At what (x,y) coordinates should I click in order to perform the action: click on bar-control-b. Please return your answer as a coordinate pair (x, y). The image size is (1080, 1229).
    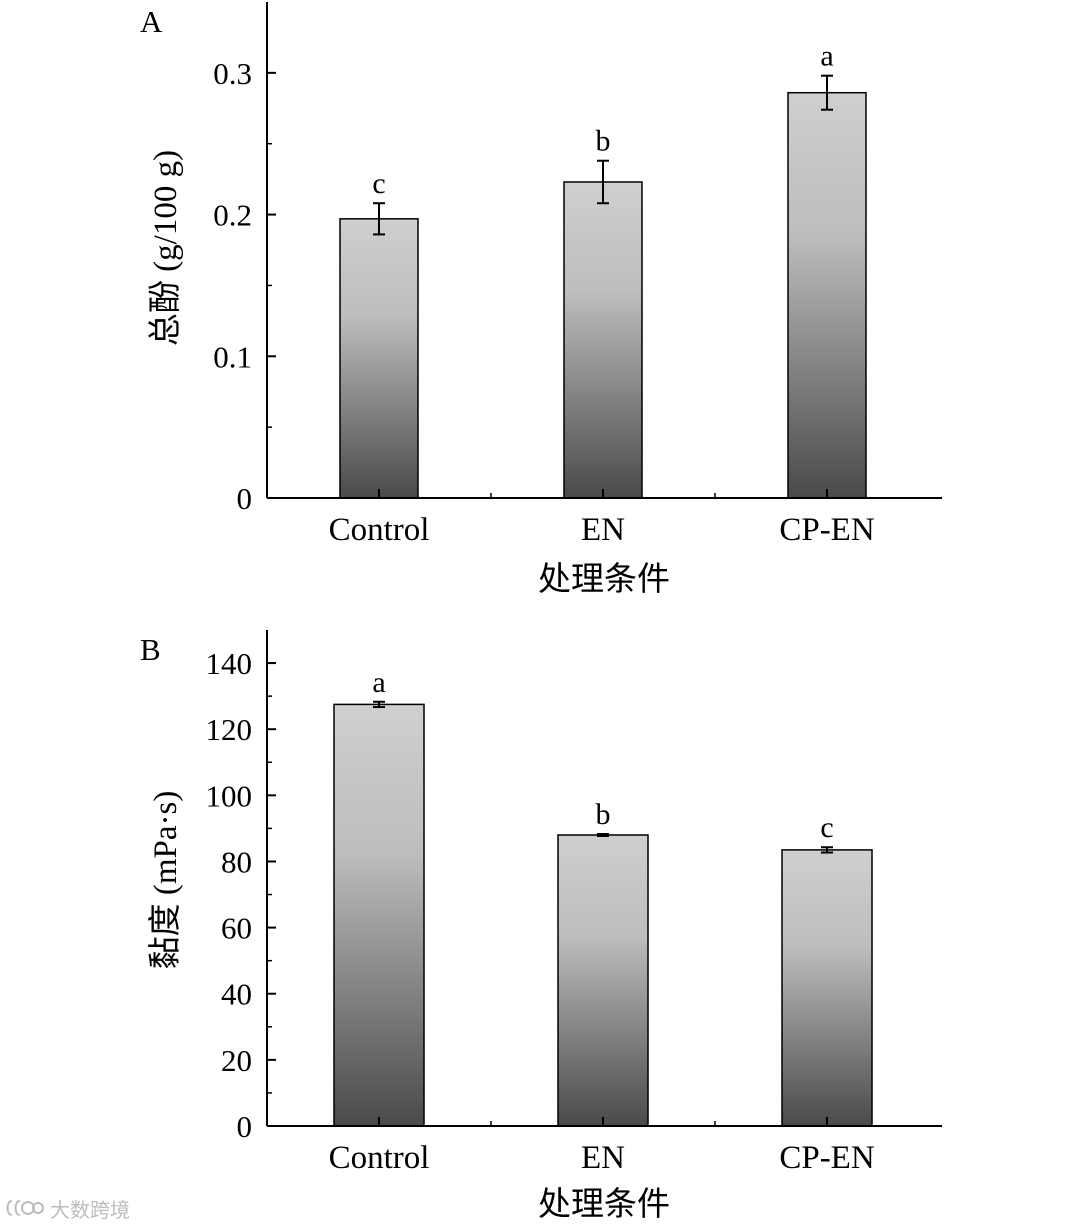
    Looking at the image, I should click on (379, 915).